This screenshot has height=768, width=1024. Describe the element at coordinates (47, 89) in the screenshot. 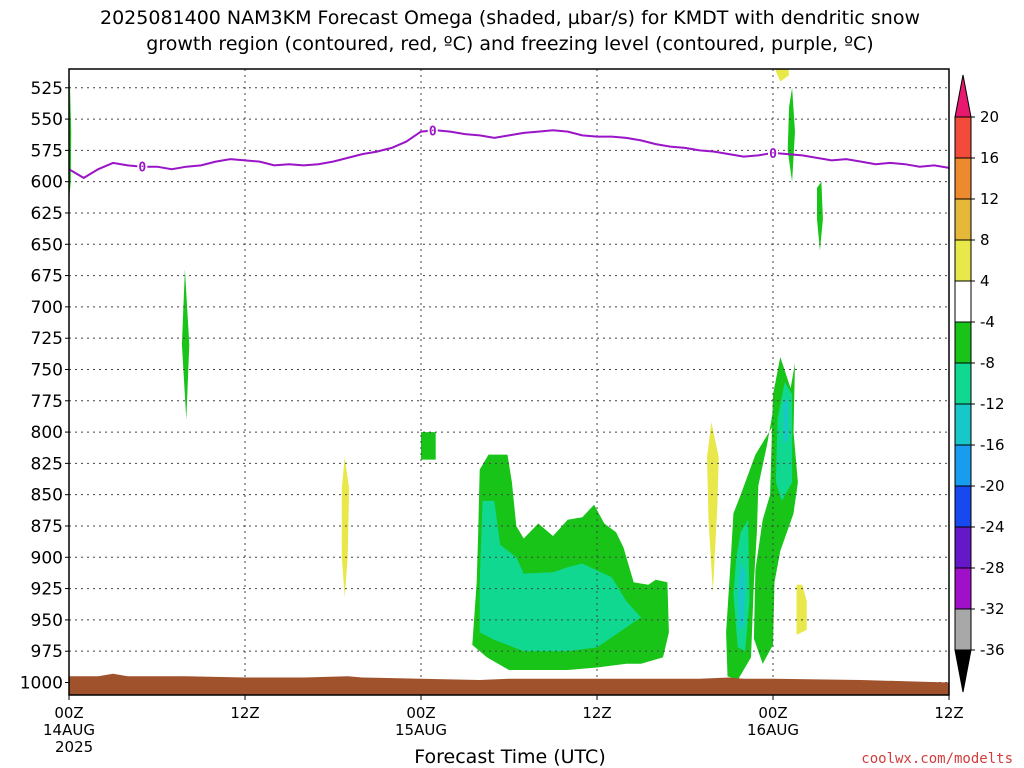

I see `y-tick-label: 525` at that location.